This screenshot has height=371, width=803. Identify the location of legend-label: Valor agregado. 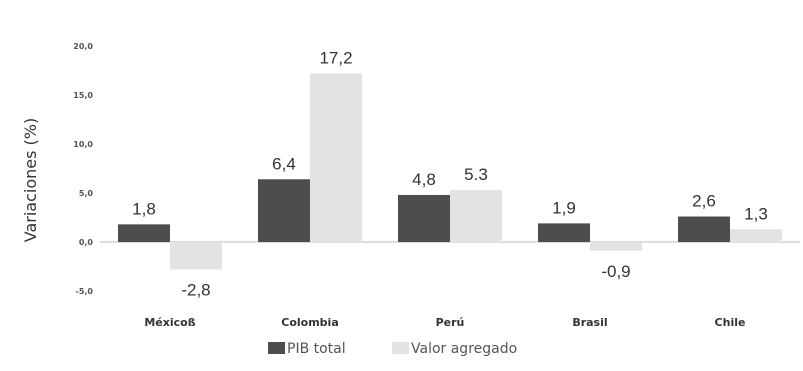
(464, 349).